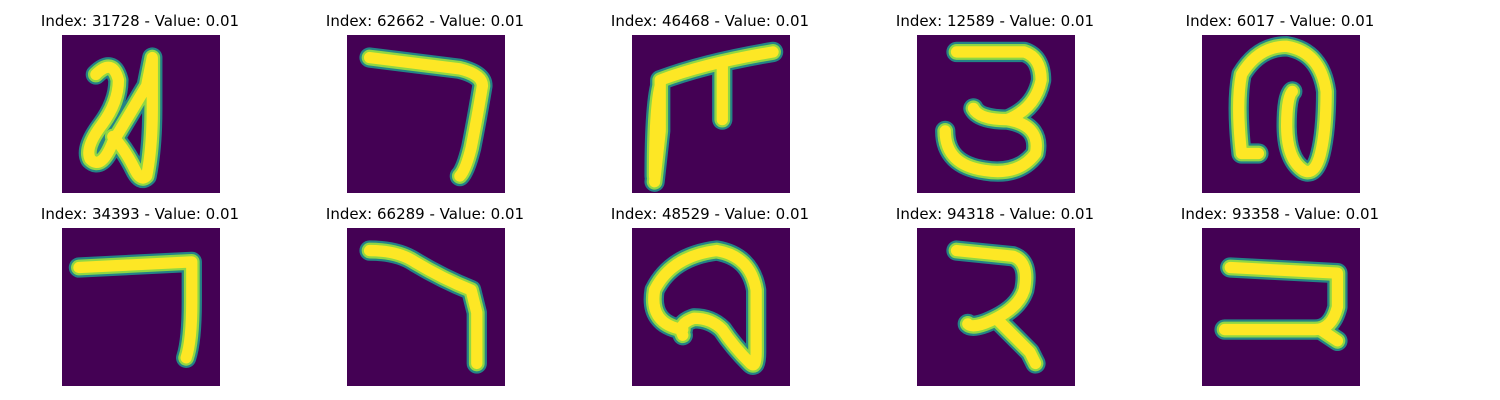  I want to click on panel-title: Index: 66289 - Value: 0.01, so click(425, 214).